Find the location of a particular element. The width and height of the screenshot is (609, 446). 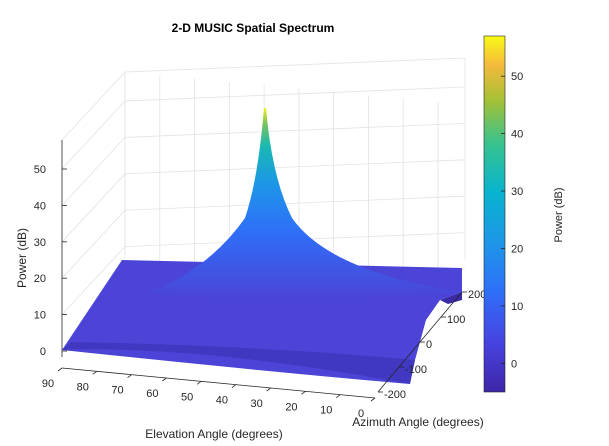

z-tick-label: 50 is located at coordinates (40, 170).